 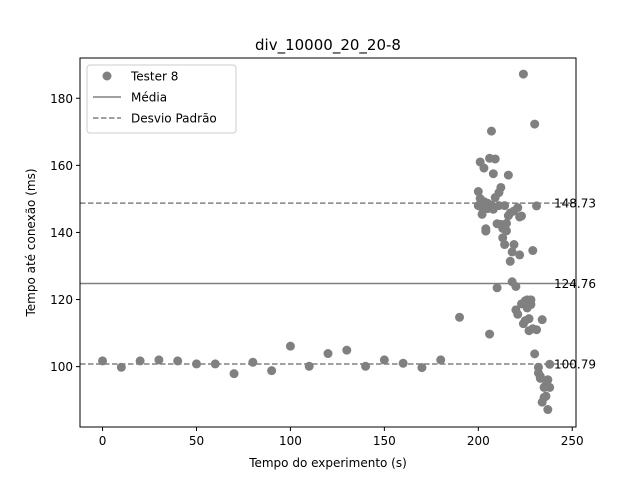 What do you see at coordinates (478, 441) in the screenshot?
I see `x-tick-label: 200` at bounding box center [478, 441].